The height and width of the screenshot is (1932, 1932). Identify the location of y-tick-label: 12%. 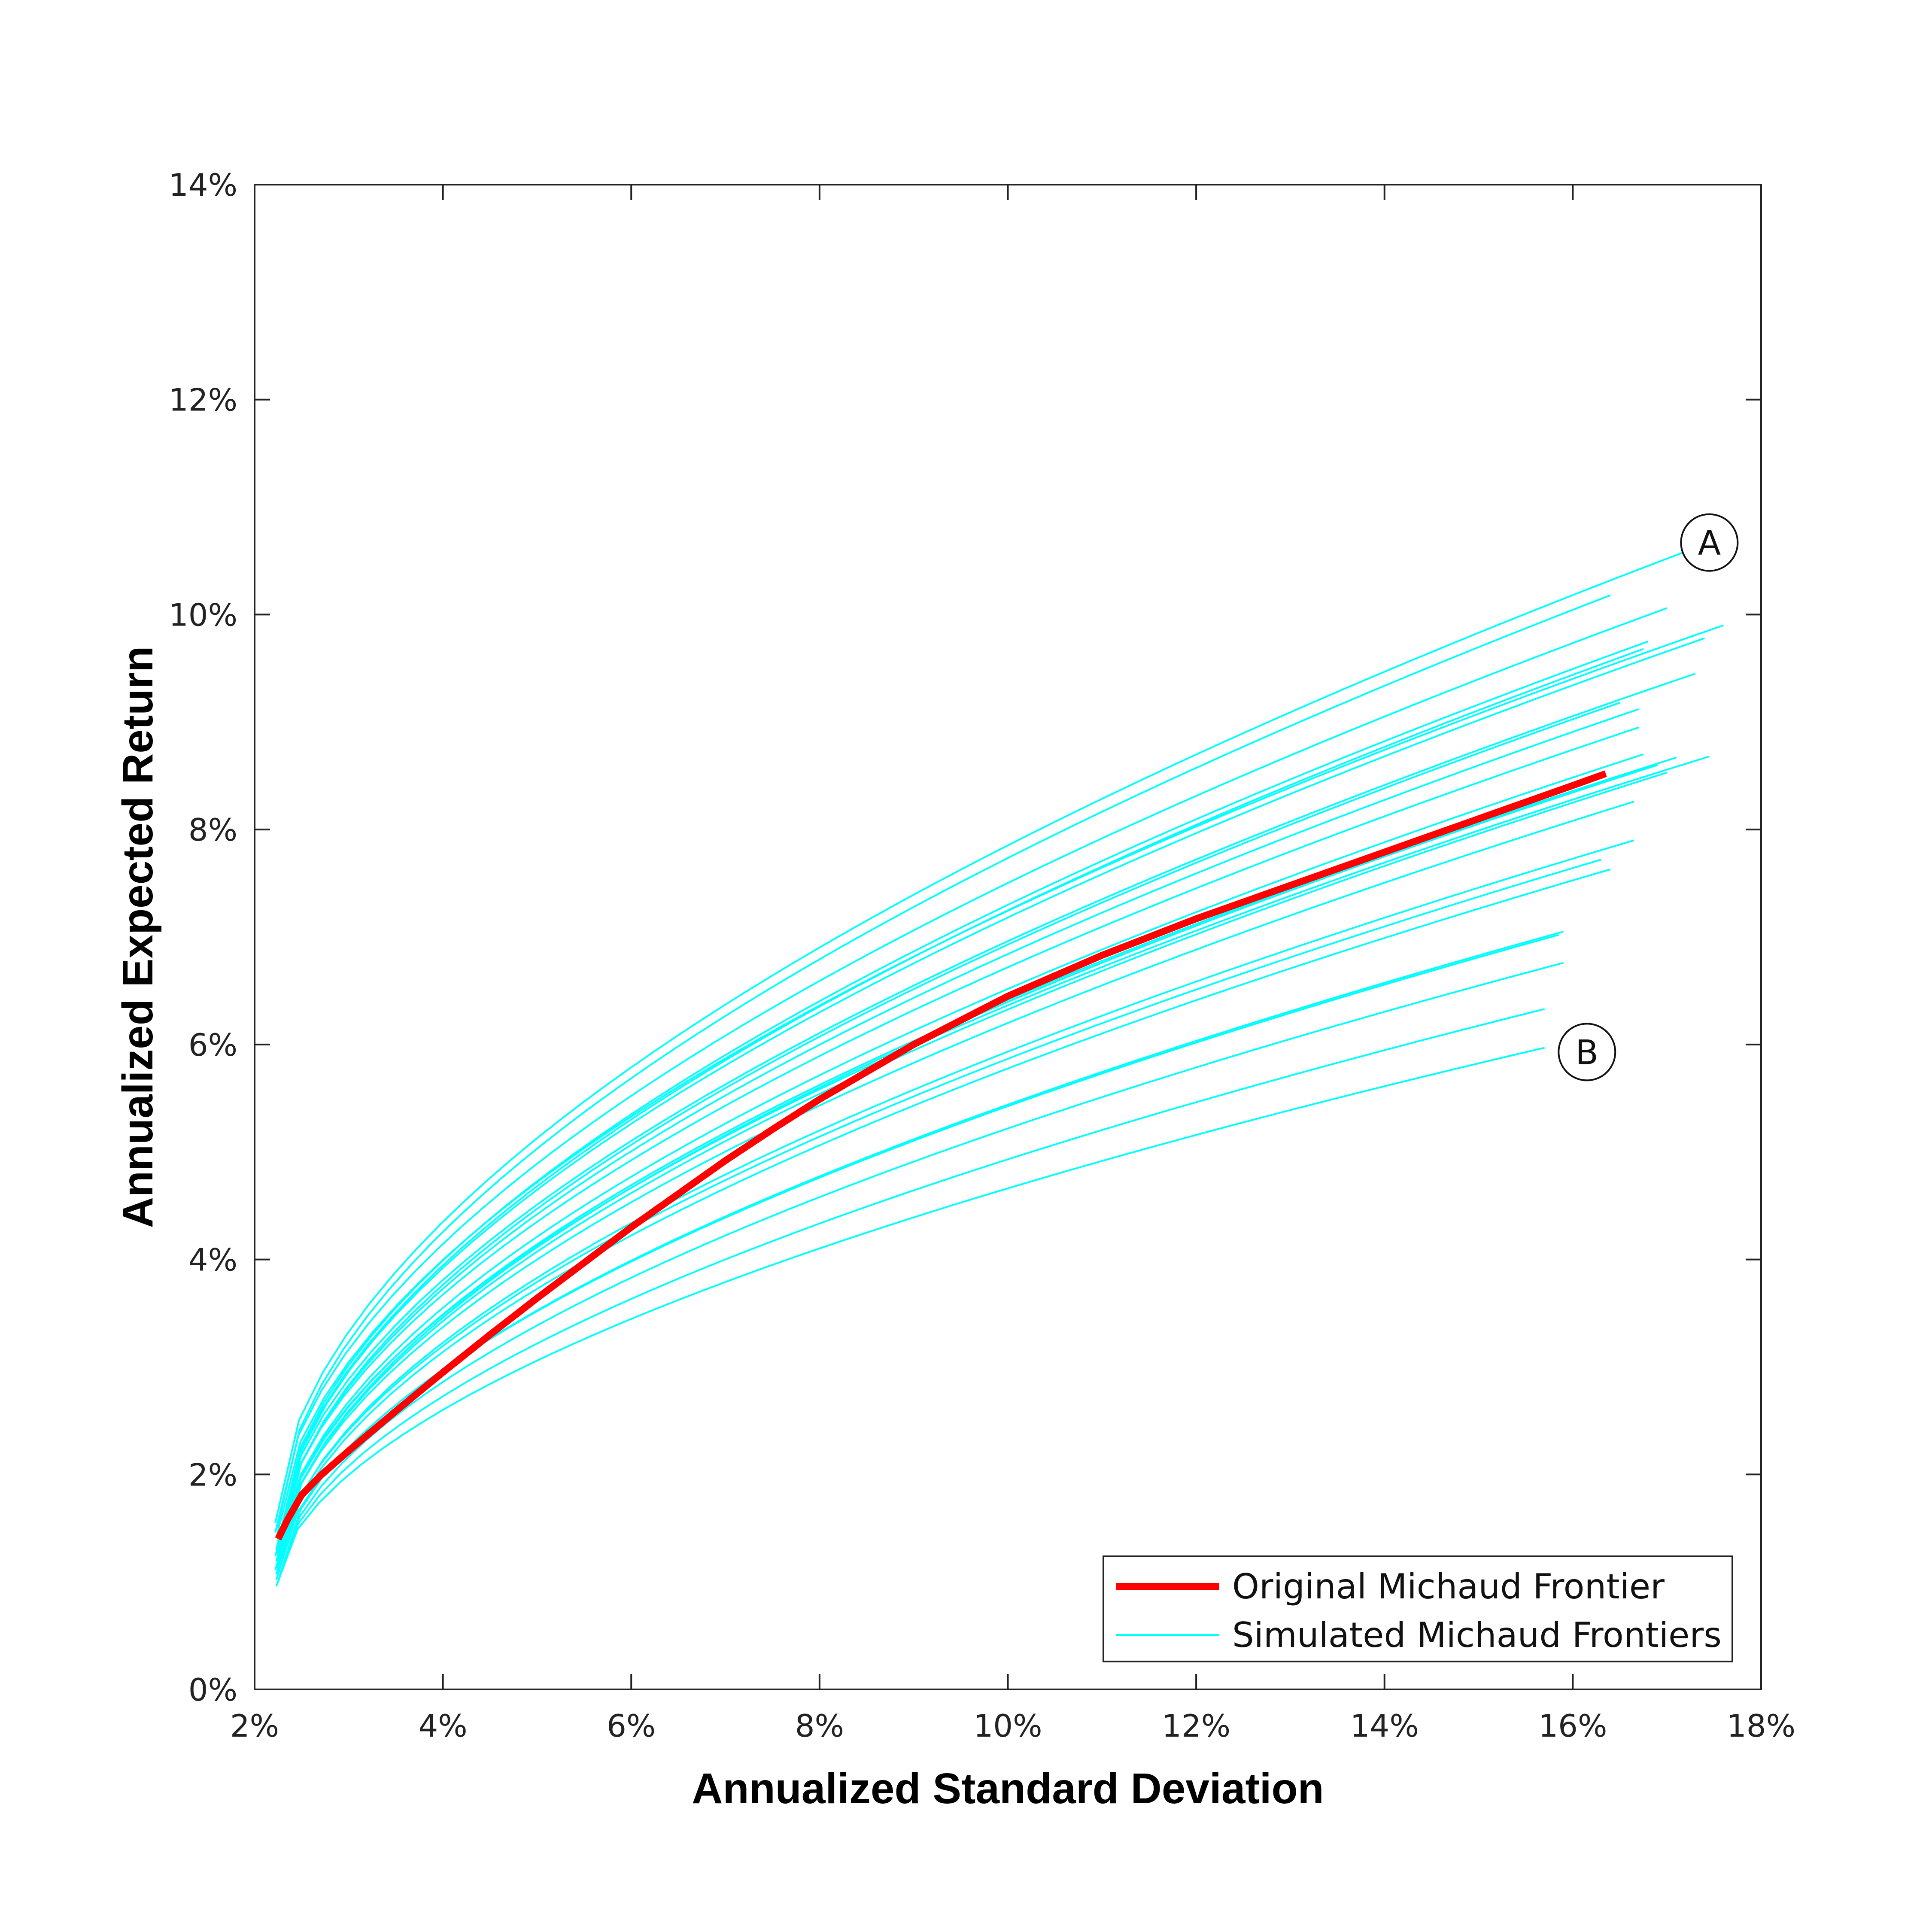
(203, 400).